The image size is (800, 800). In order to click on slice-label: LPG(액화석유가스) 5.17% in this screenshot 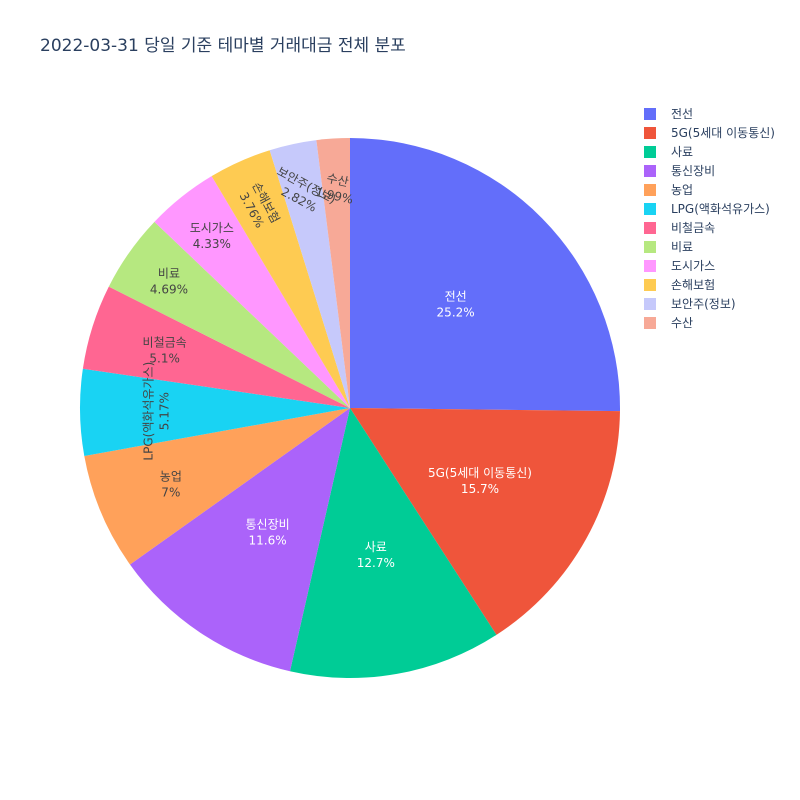, I will do `click(157, 411)`.